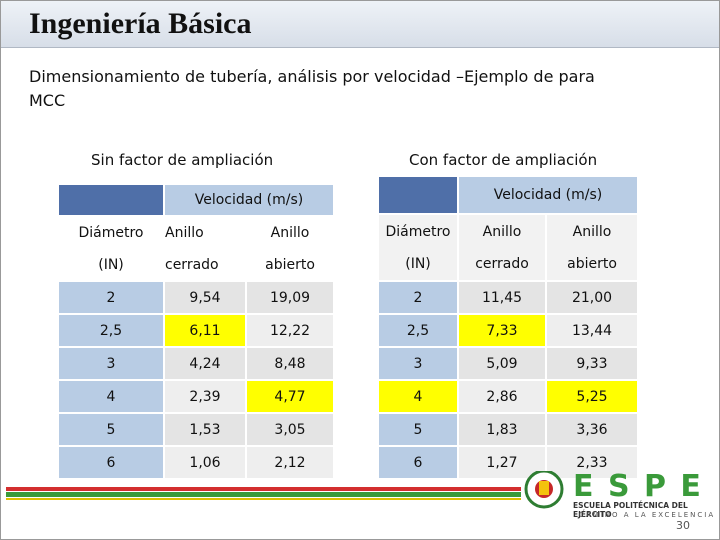 This screenshot has width=720, height=540. I want to click on table-cell: 1,27, so click(502, 462).